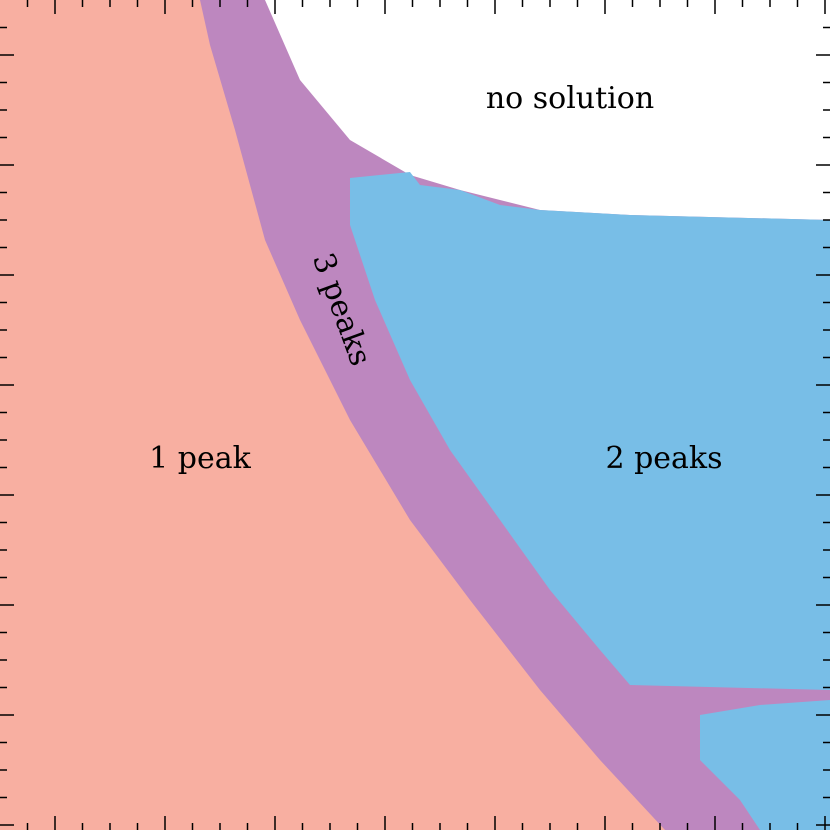  I want to click on region-label: no solution, so click(570, 98).